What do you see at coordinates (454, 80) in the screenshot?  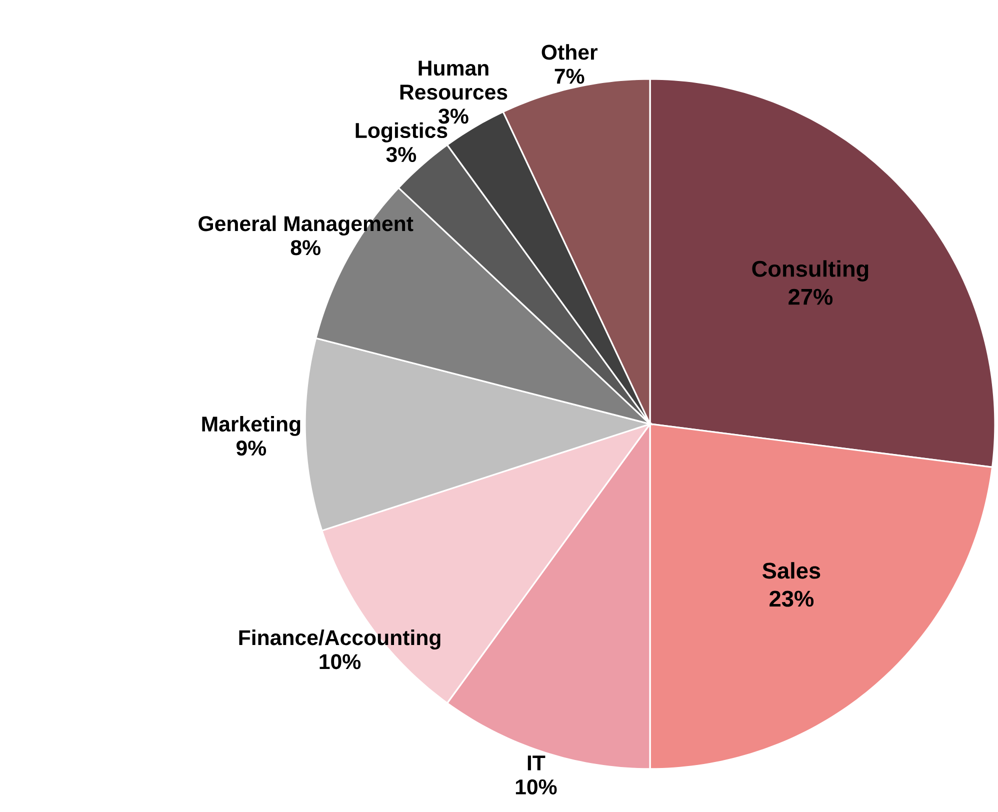 I see `slice-label: Human Resources` at bounding box center [454, 80].